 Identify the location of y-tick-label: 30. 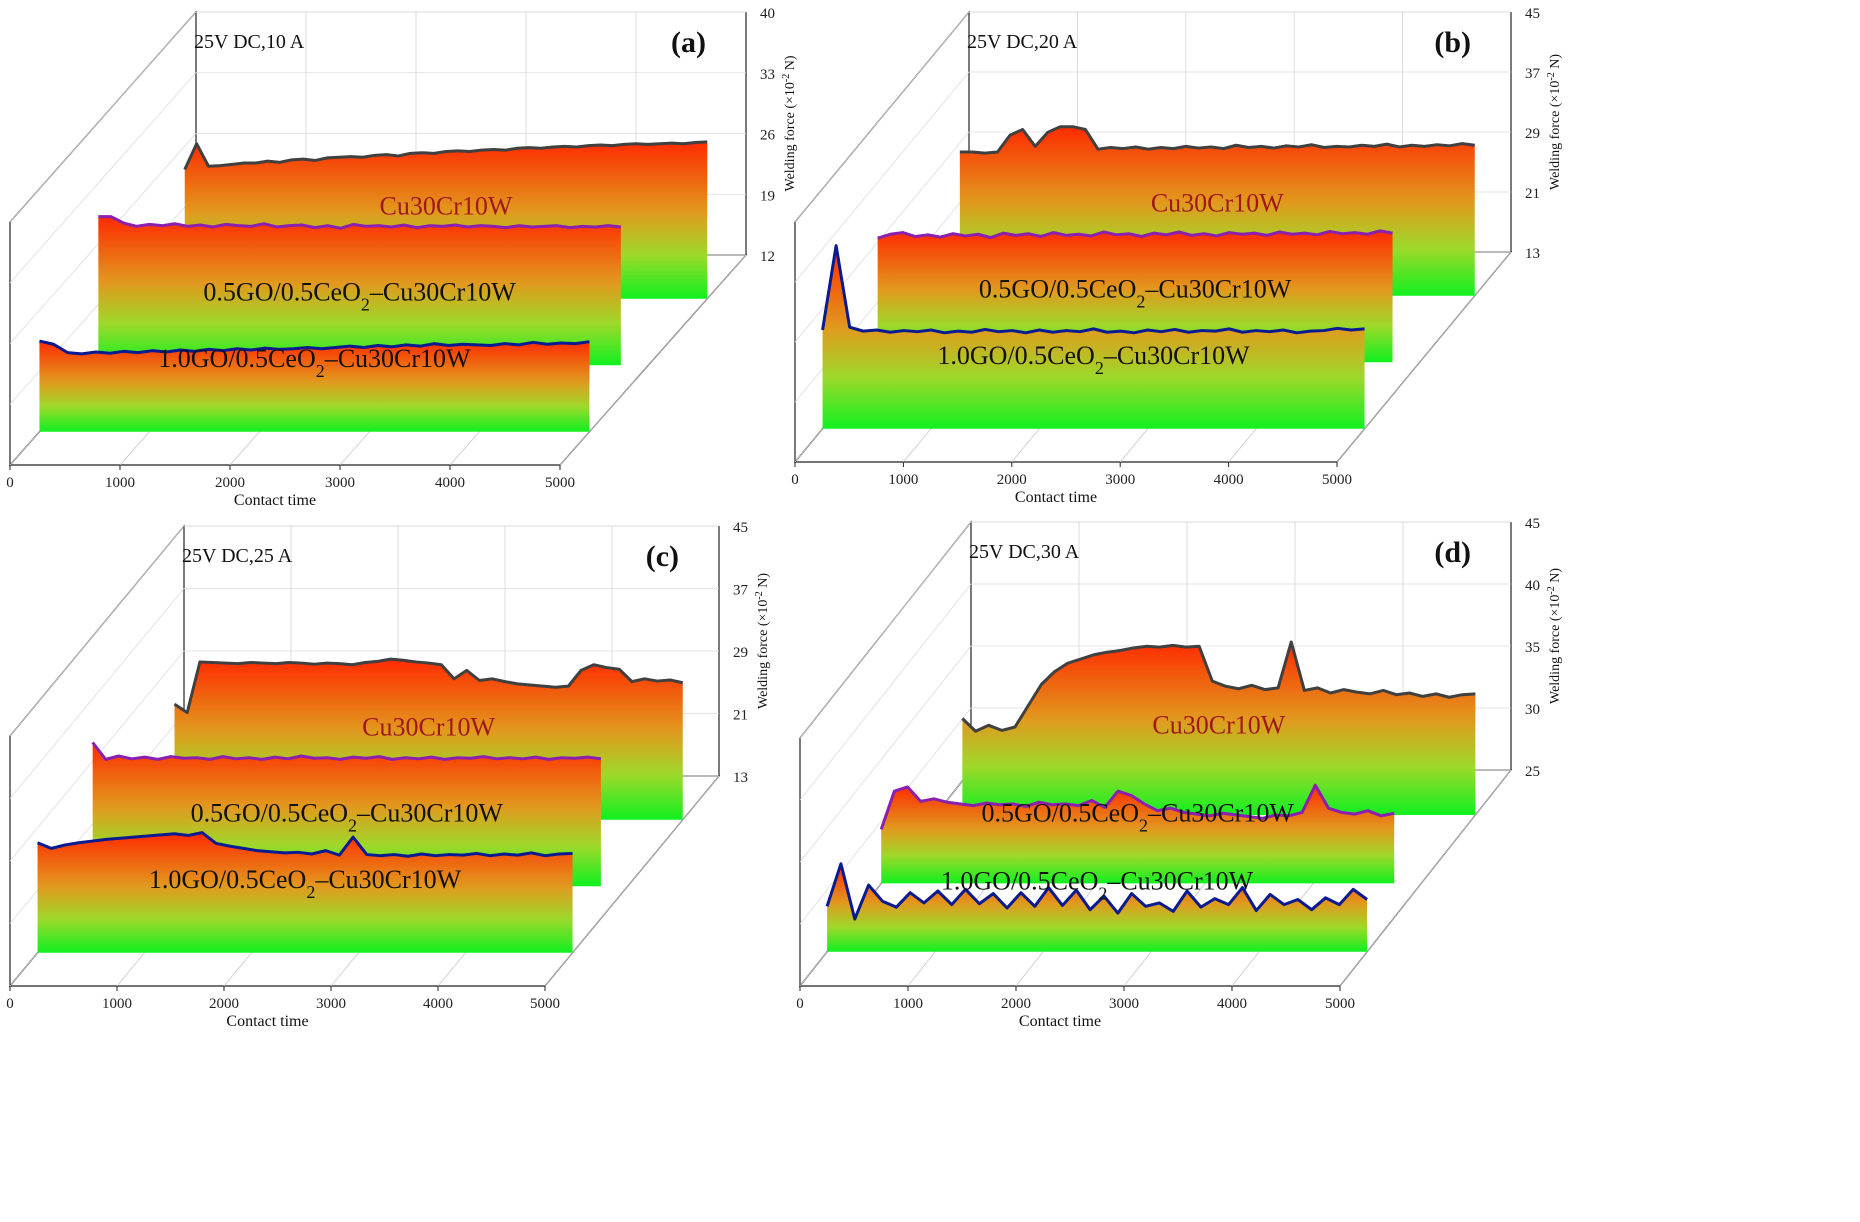
(1532, 710).